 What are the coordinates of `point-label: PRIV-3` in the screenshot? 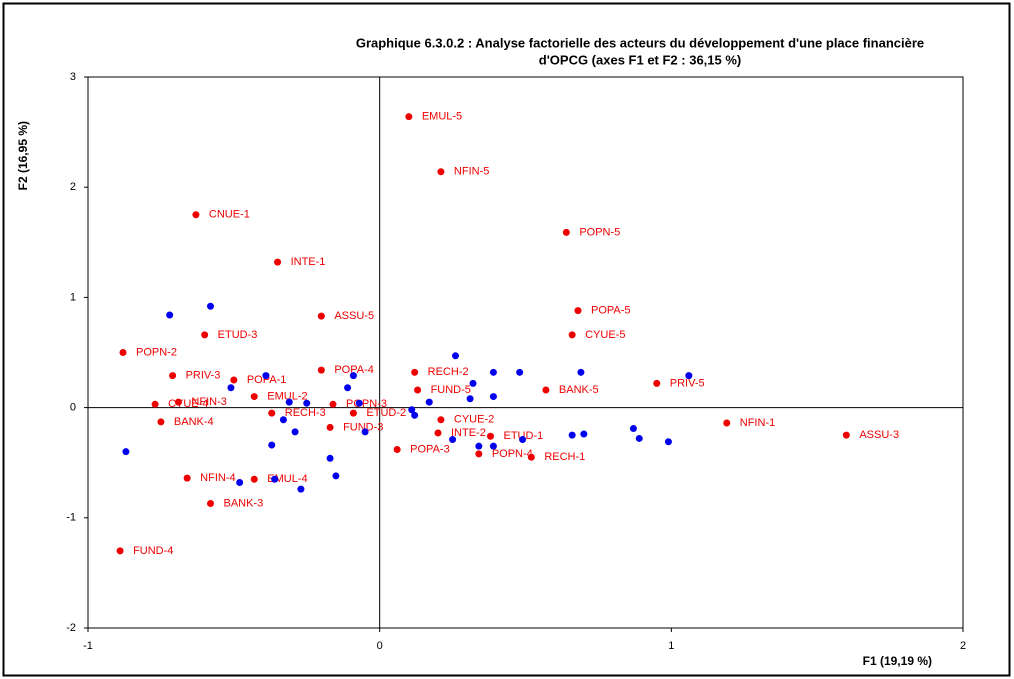 It's located at (203, 376).